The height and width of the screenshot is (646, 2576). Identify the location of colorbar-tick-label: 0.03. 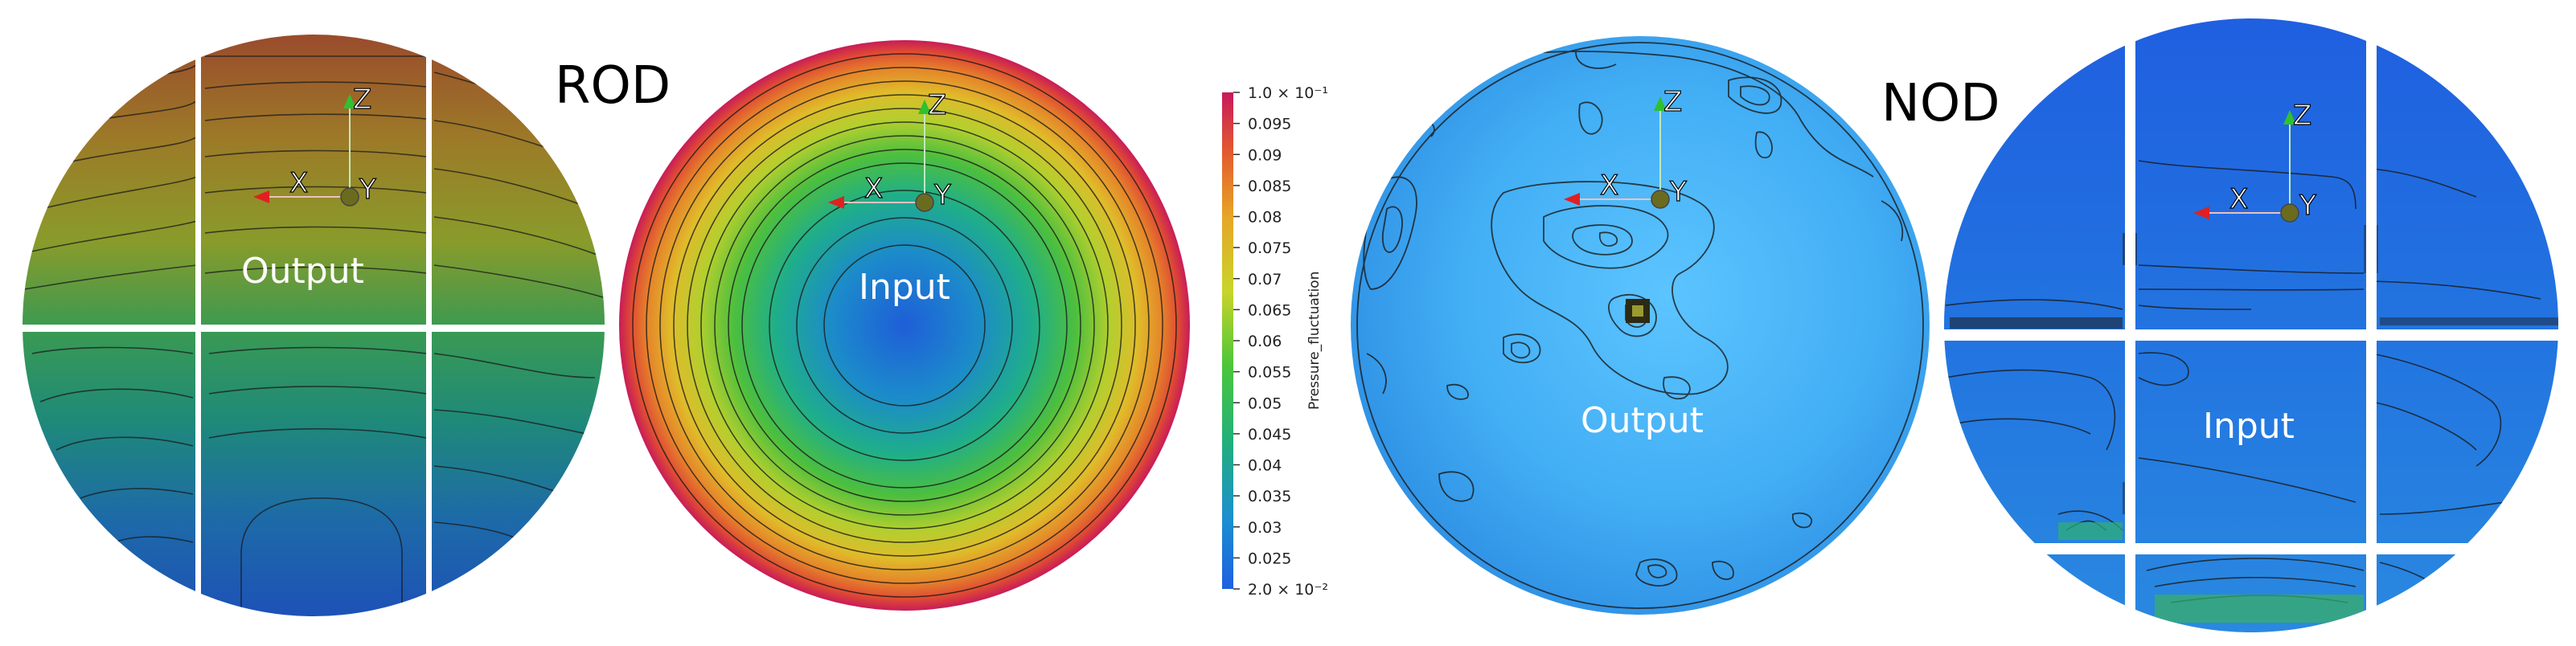
(1265, 528).